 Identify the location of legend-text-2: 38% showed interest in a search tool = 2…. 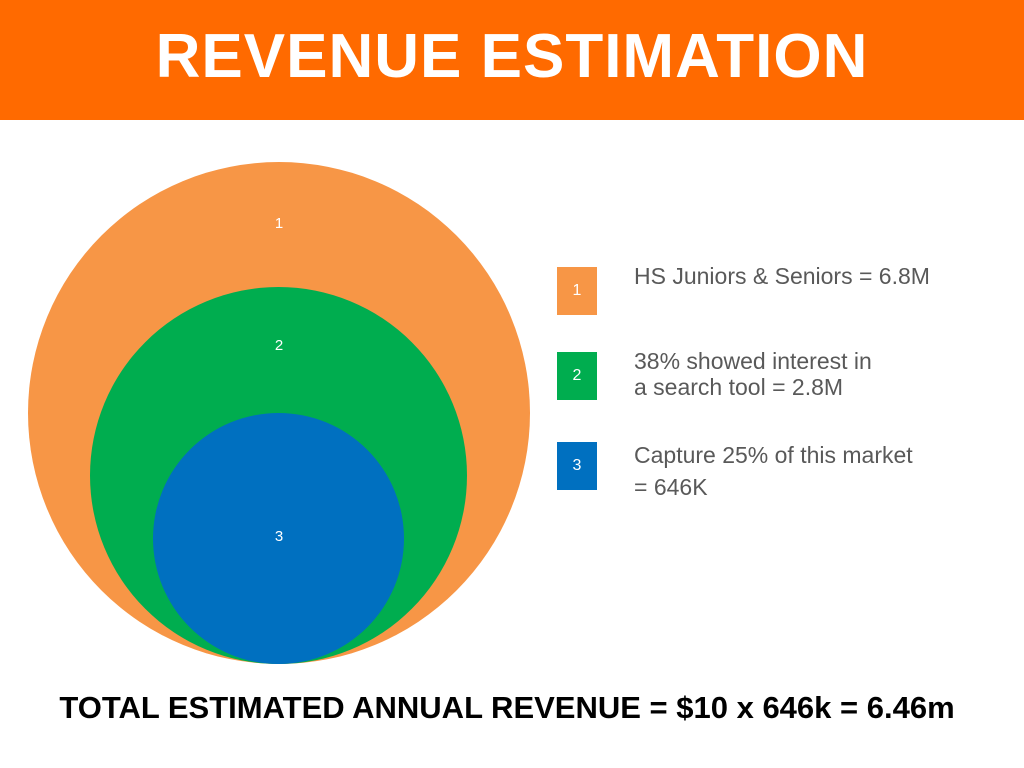
(814, 374).